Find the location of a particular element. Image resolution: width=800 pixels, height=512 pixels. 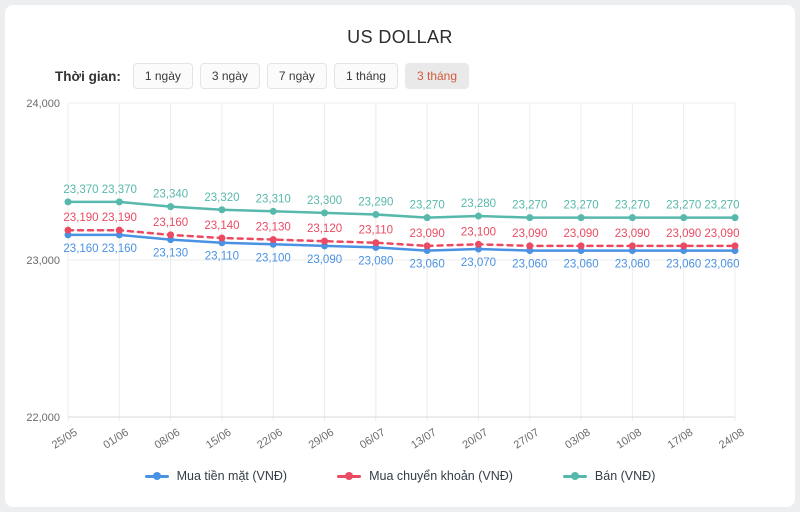

y-tick-label: 23,000 is located at coordinates (43, 261).